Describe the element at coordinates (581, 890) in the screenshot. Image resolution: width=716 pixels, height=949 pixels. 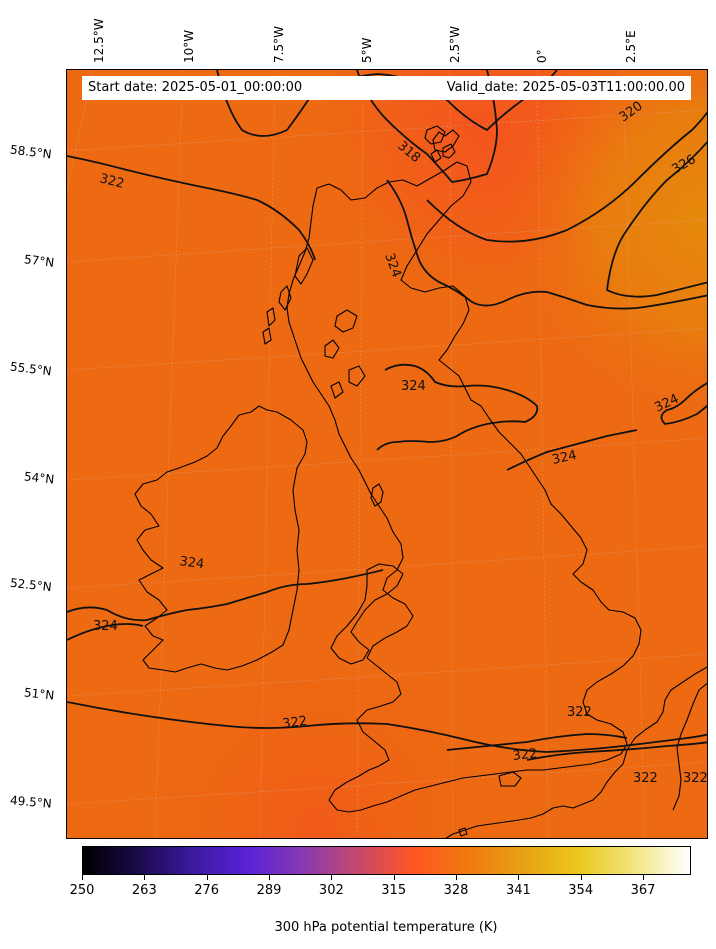
I see `colorbar-tick-label: 354` at that location.